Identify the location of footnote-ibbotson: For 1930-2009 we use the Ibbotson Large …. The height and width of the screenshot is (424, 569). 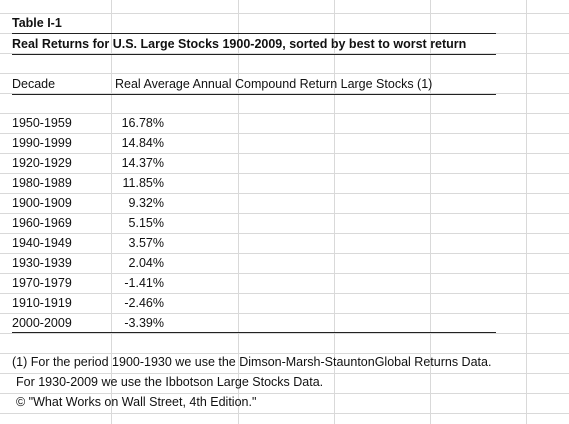
(170, 382).